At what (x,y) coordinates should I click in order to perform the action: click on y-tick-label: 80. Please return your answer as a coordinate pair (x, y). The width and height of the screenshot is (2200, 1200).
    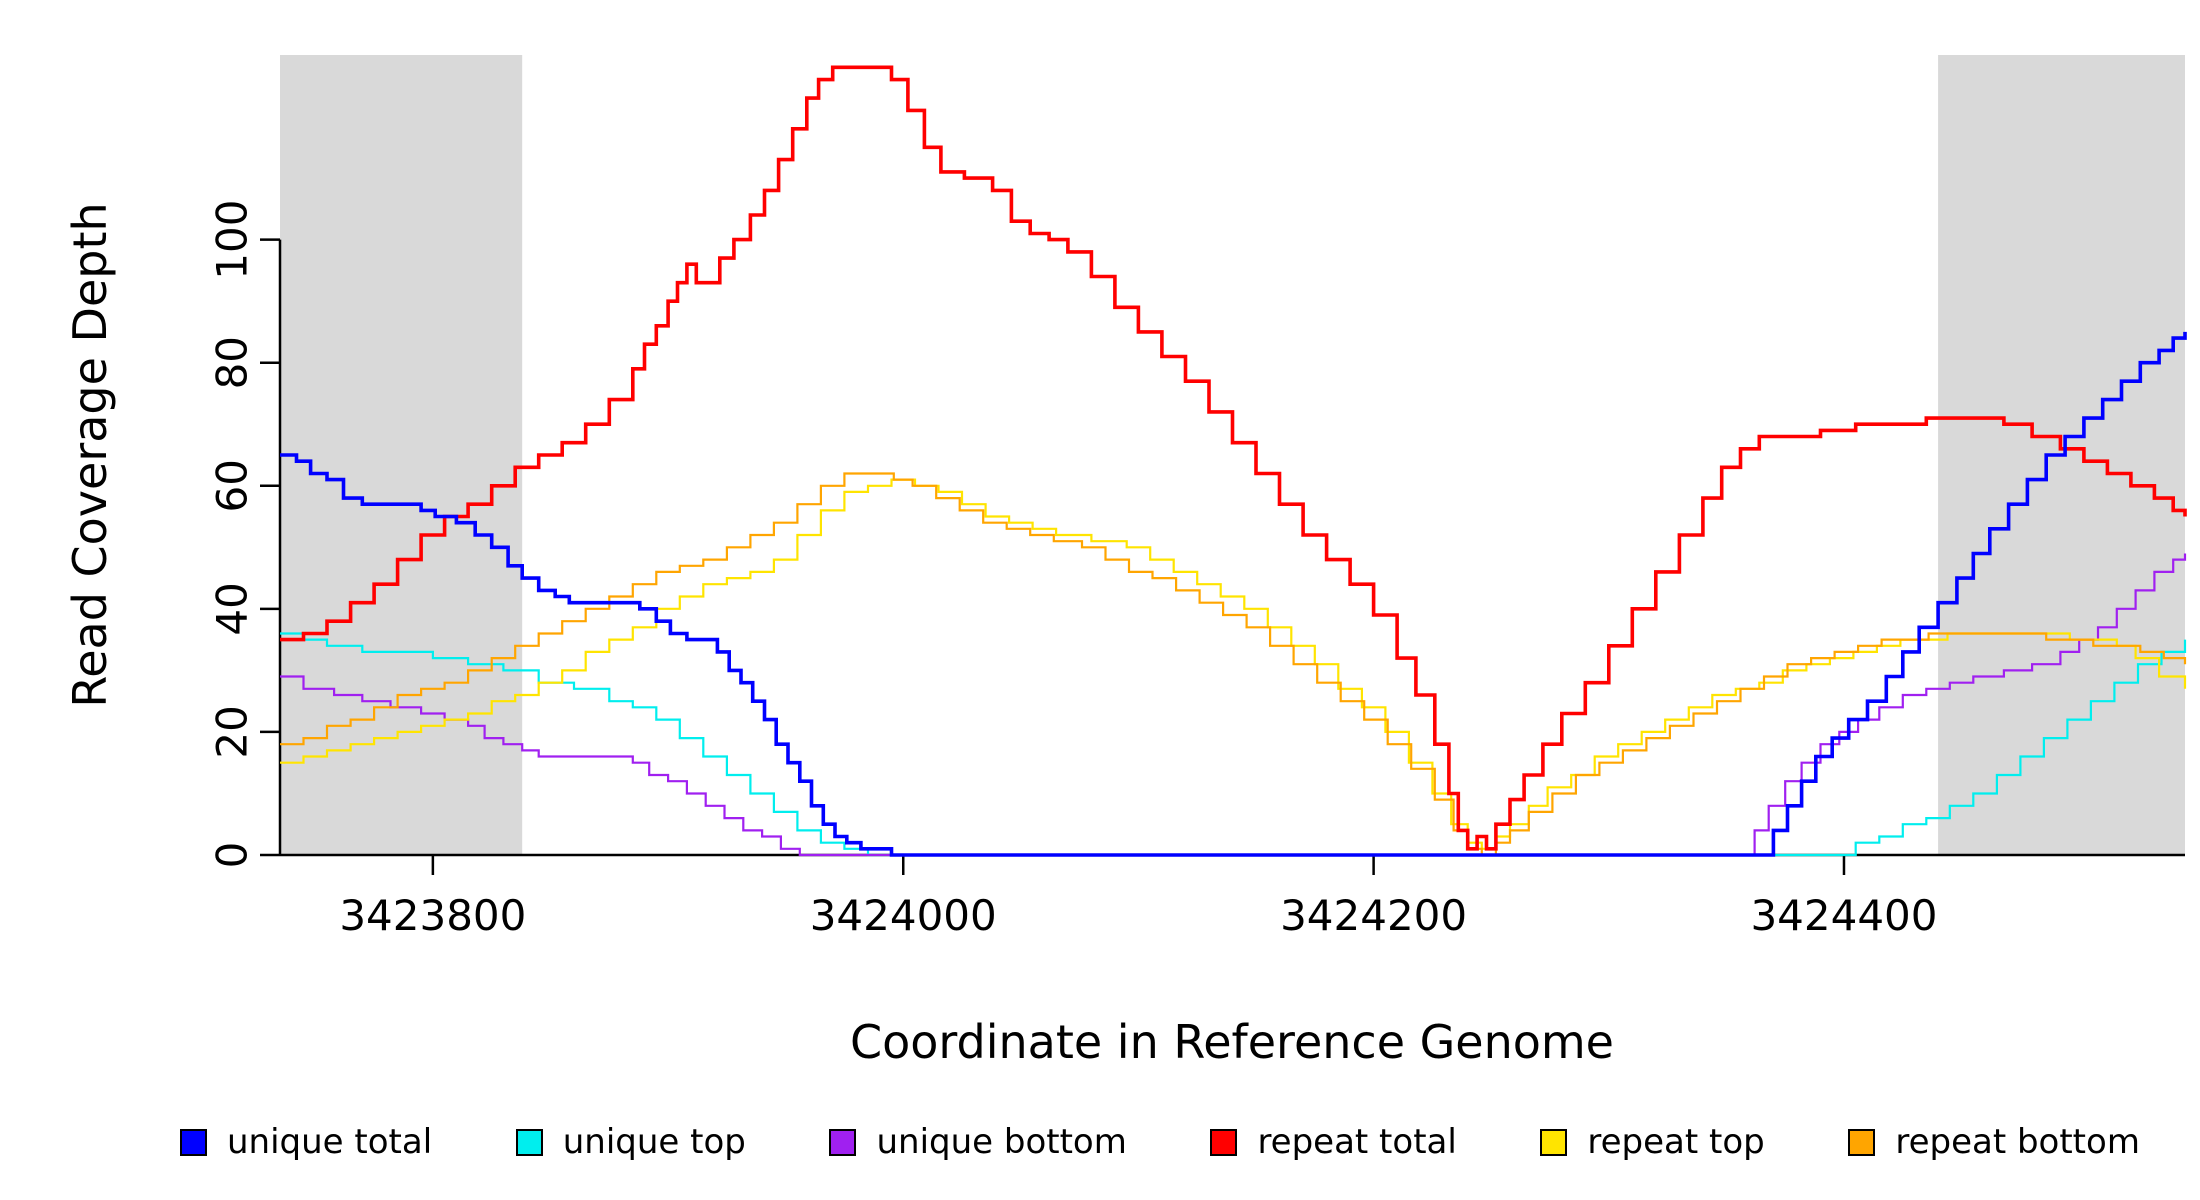
    Looking at the image, I should click on (232, 362).